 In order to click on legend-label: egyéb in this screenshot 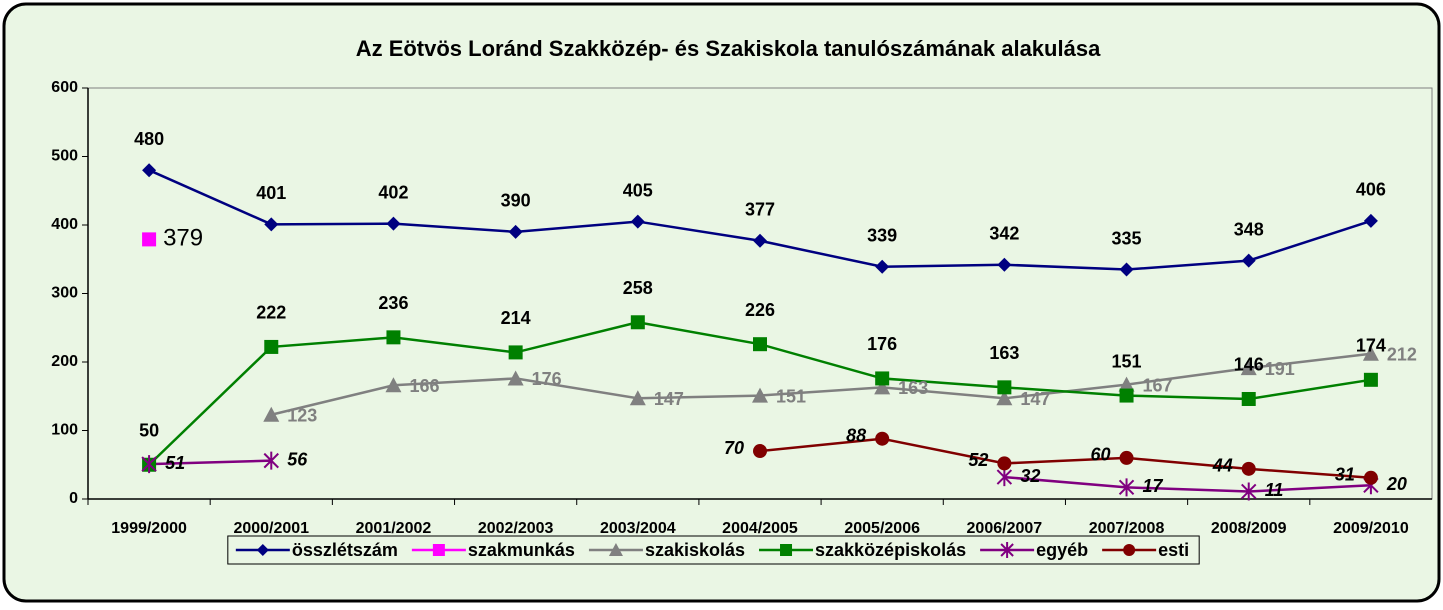, I will do `click(1062, 550)`.